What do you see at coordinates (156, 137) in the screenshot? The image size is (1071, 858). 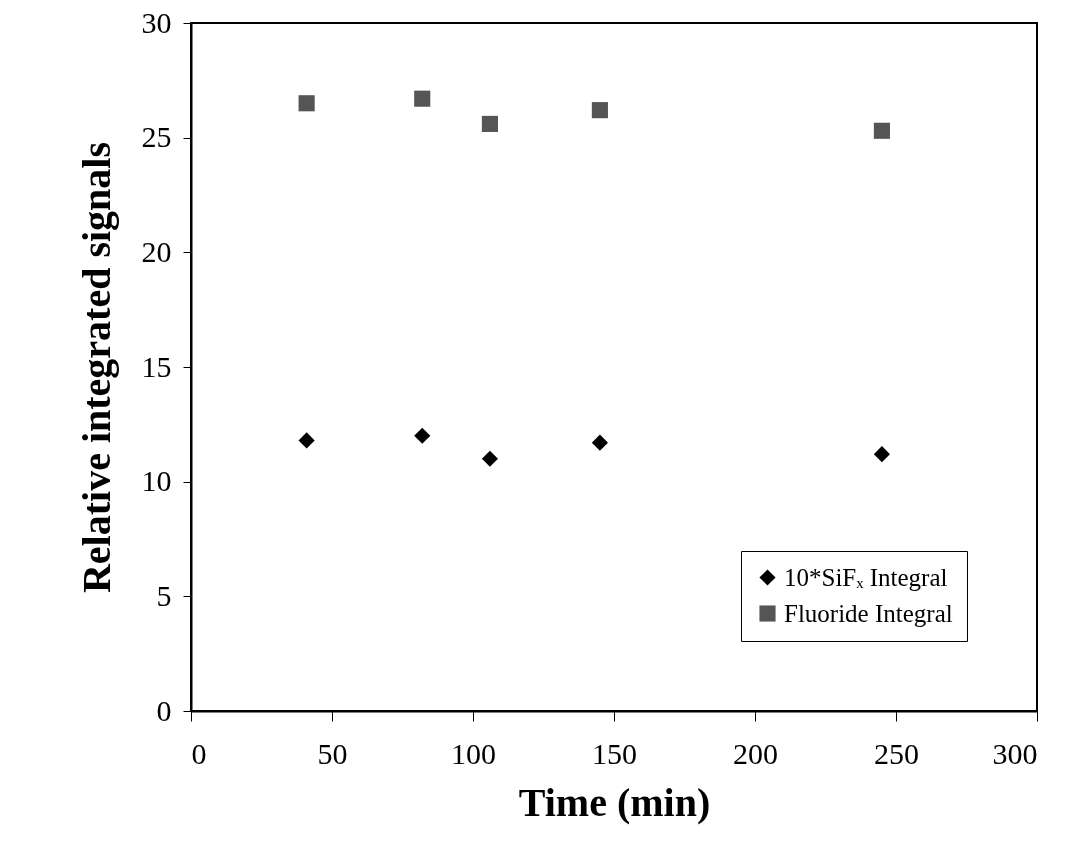 I see `y-tick-label: 25` at bounding box center [156, 137].